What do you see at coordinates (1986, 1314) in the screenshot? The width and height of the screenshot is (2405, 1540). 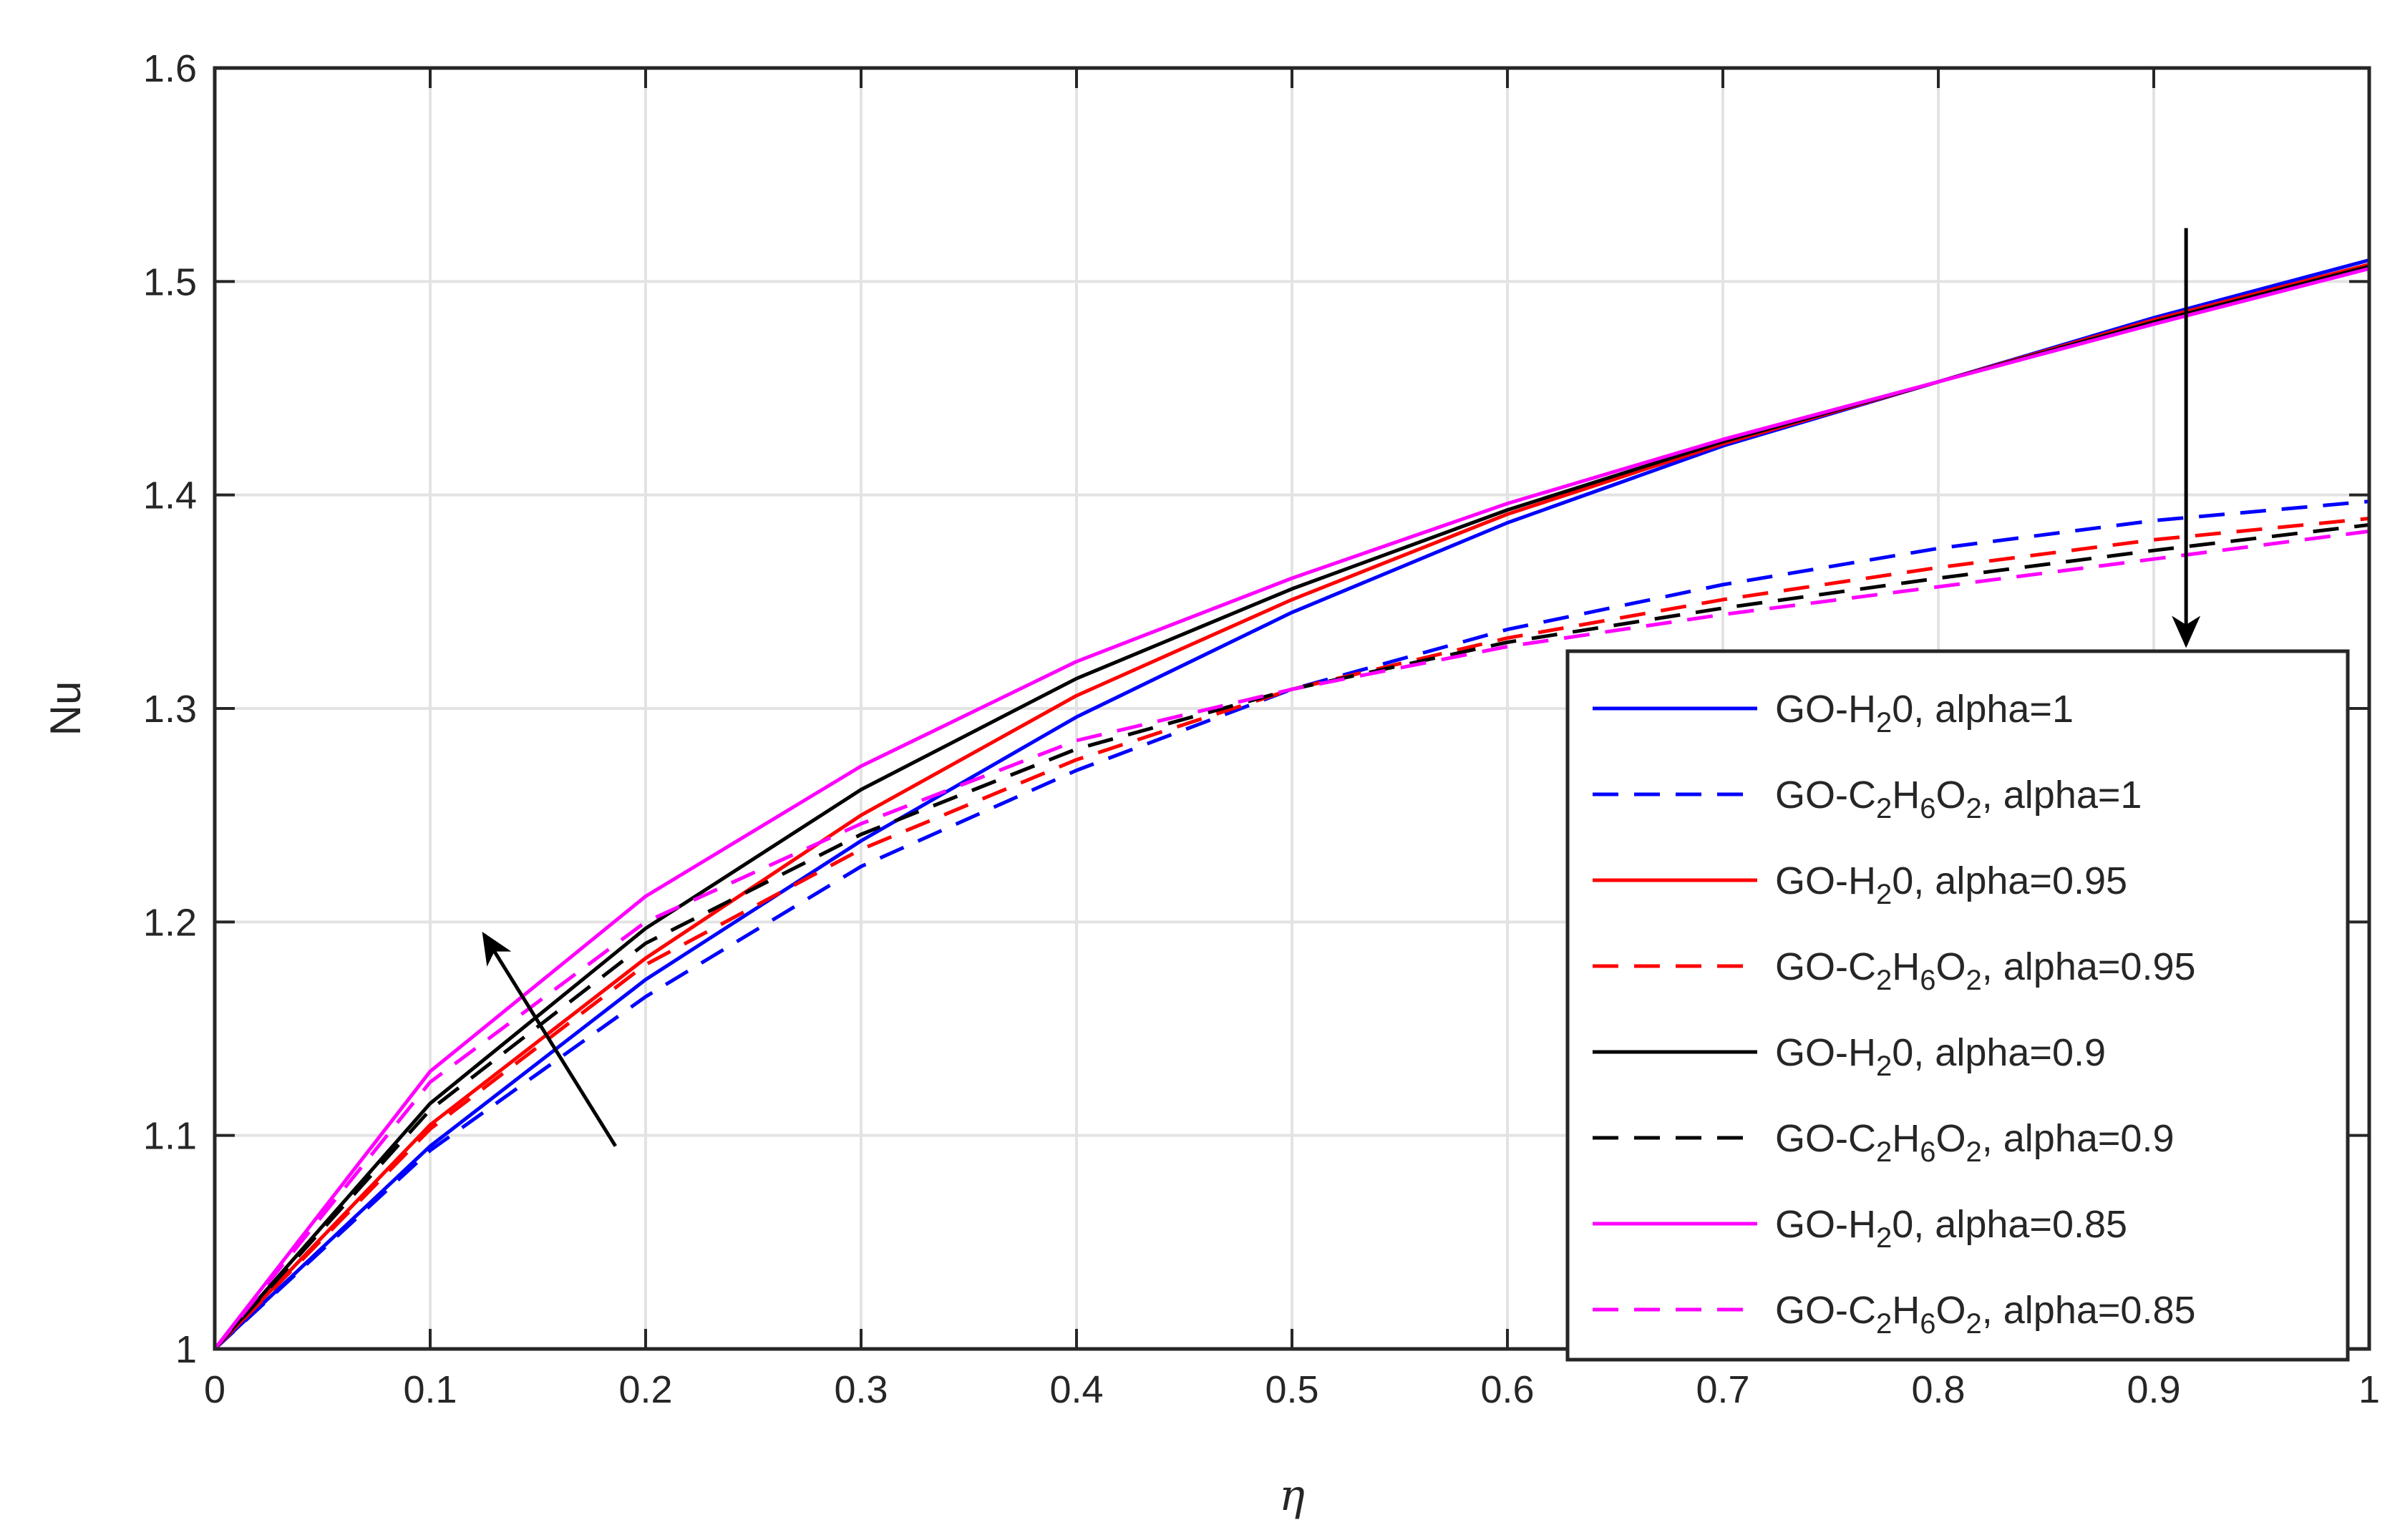 I see `legend-label: GO-C2H6O2, alpha=0.85` at bounding box center [1986, 1314].